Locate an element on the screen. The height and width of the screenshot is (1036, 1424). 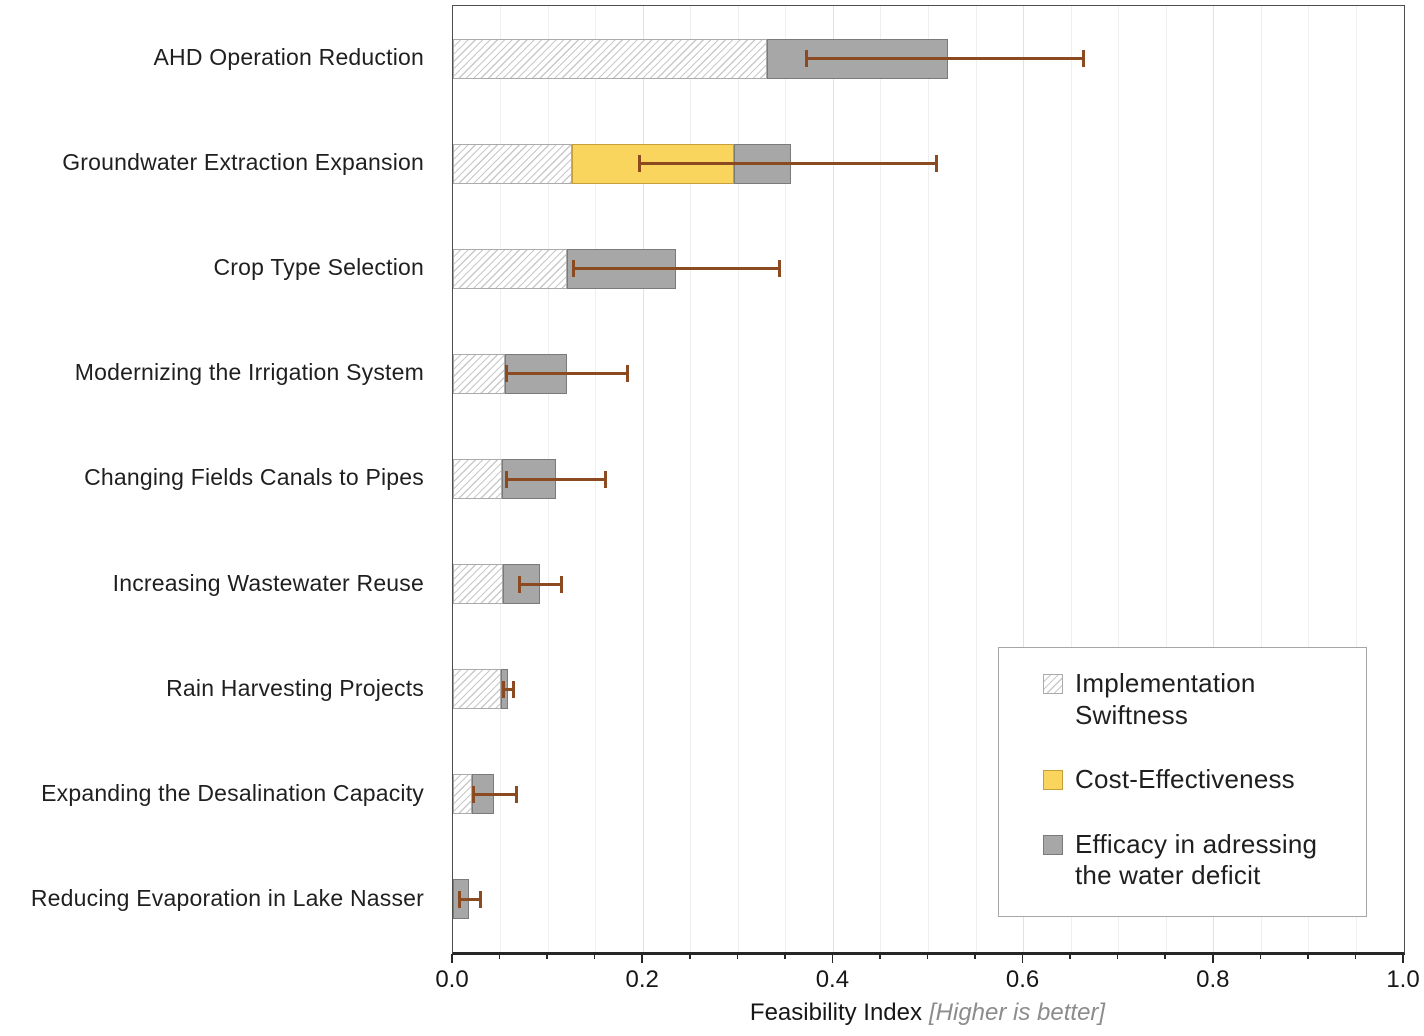
legend-item: Implementation Swiftness is located at coordinates (1197, 699).